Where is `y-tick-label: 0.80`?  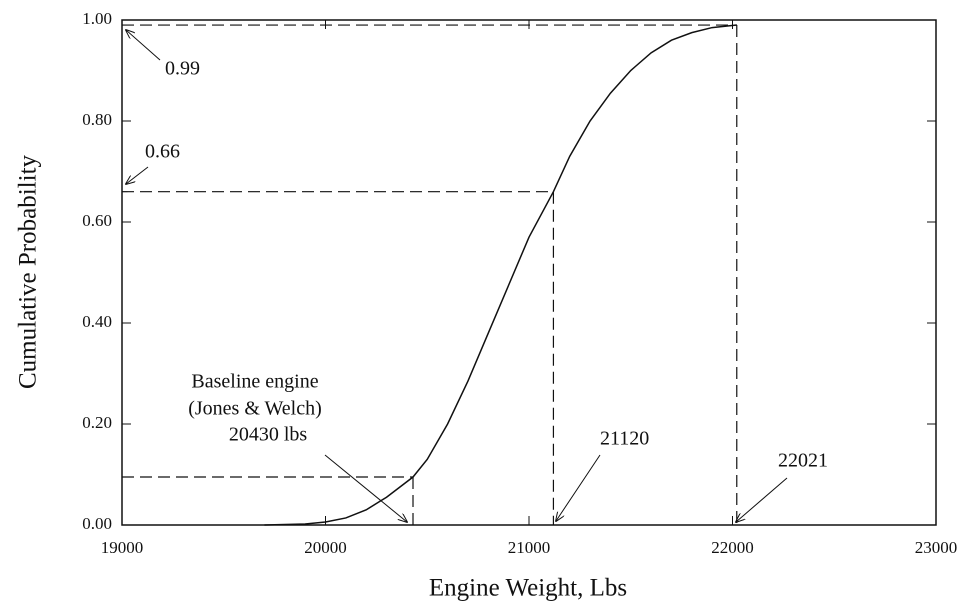
y-tick-label: 0.80 is located at coordinates (97, 119).